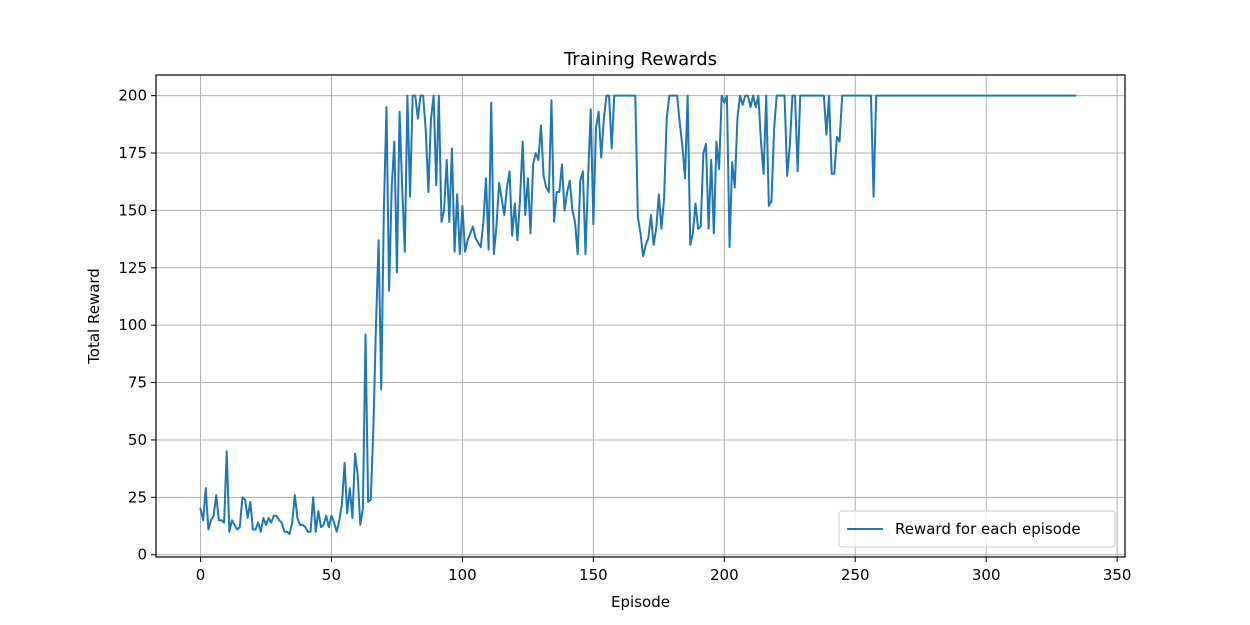 This screenshot has width=1250, height=625. What do you see at coordinates (593, 575) in the screenshot?
I see `x-tick-label: 150` at bounding box center [593, 575].